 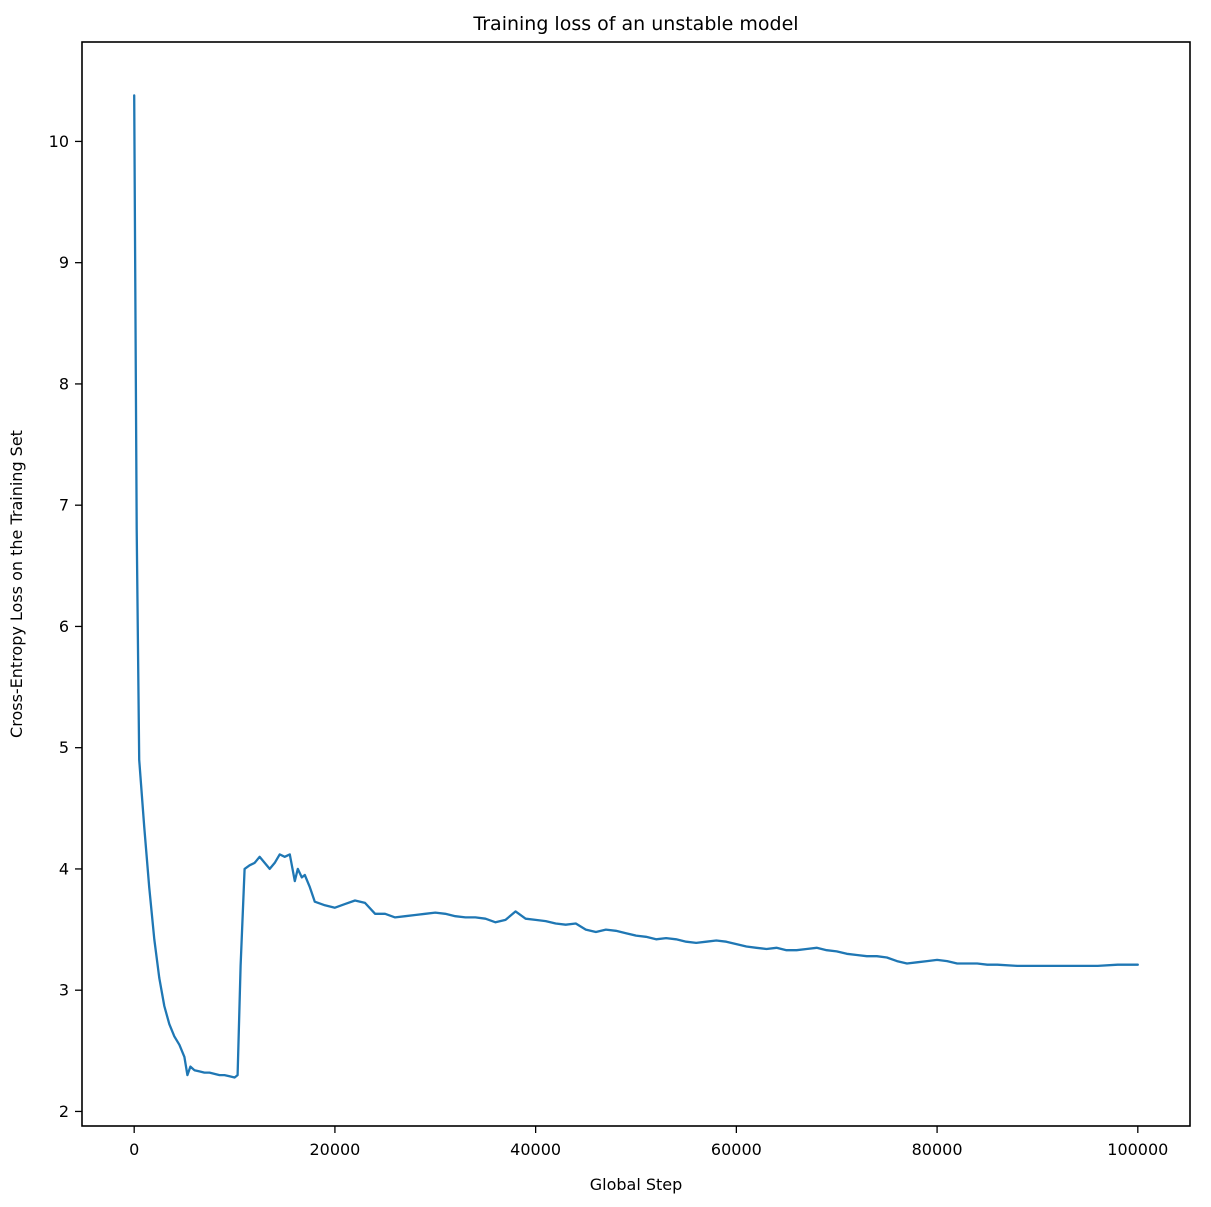 I want to click on y-tick-label: 2, so click(x=64, y=1111).